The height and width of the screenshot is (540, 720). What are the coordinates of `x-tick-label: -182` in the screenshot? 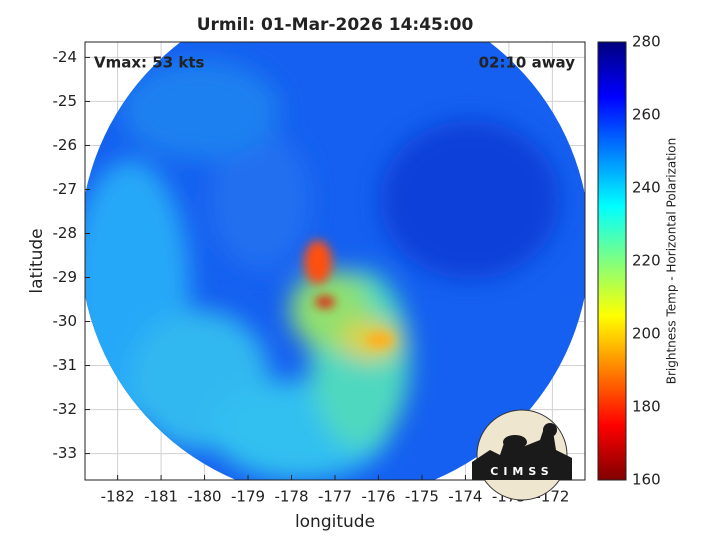 It's located at (118, 497).